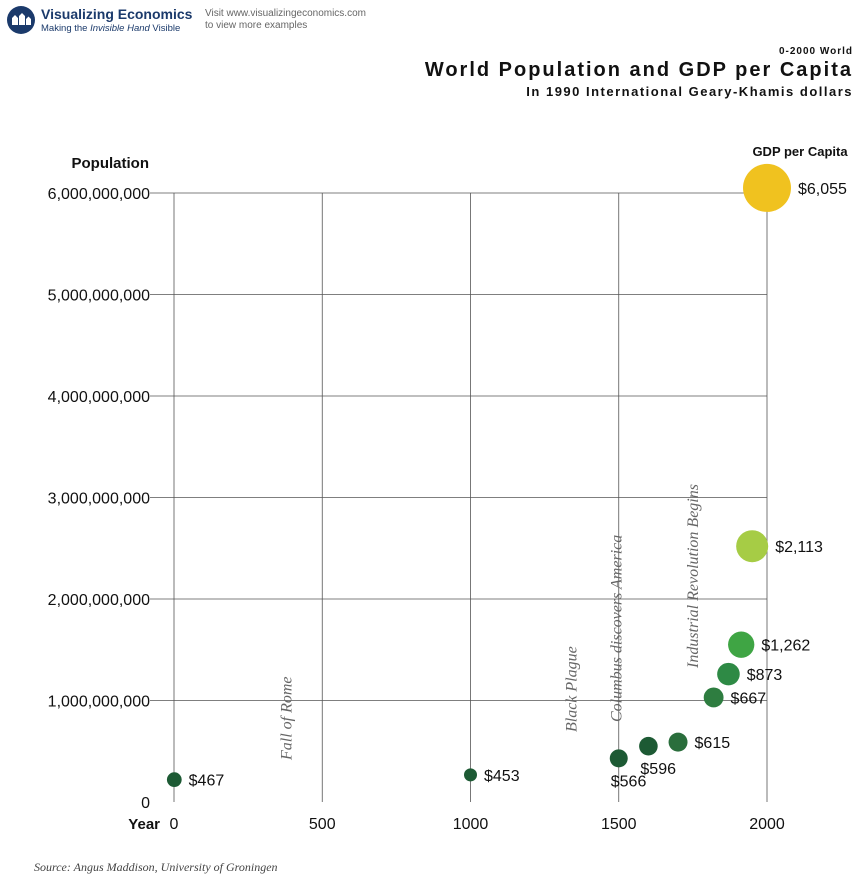  What do you see at coordinates (207, 781) in the screenshot?
I see `data-label: $467` at bounding box center [207, 781].